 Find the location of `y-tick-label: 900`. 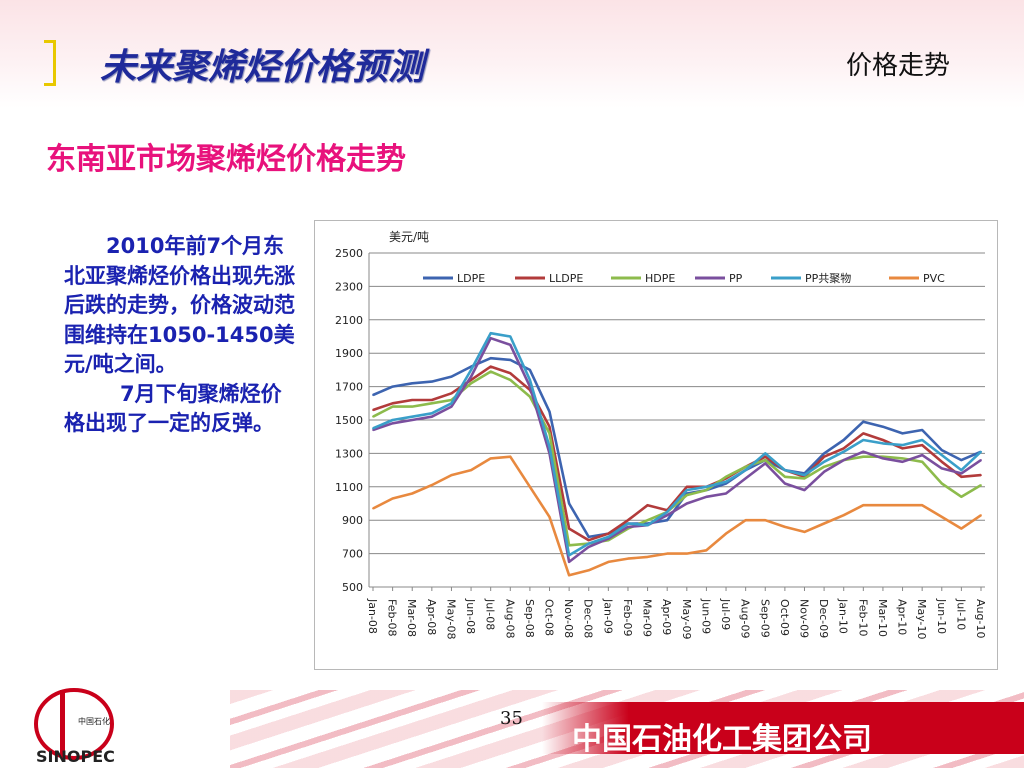

y-tick-label: 900 is located at coordinates (352, 520).